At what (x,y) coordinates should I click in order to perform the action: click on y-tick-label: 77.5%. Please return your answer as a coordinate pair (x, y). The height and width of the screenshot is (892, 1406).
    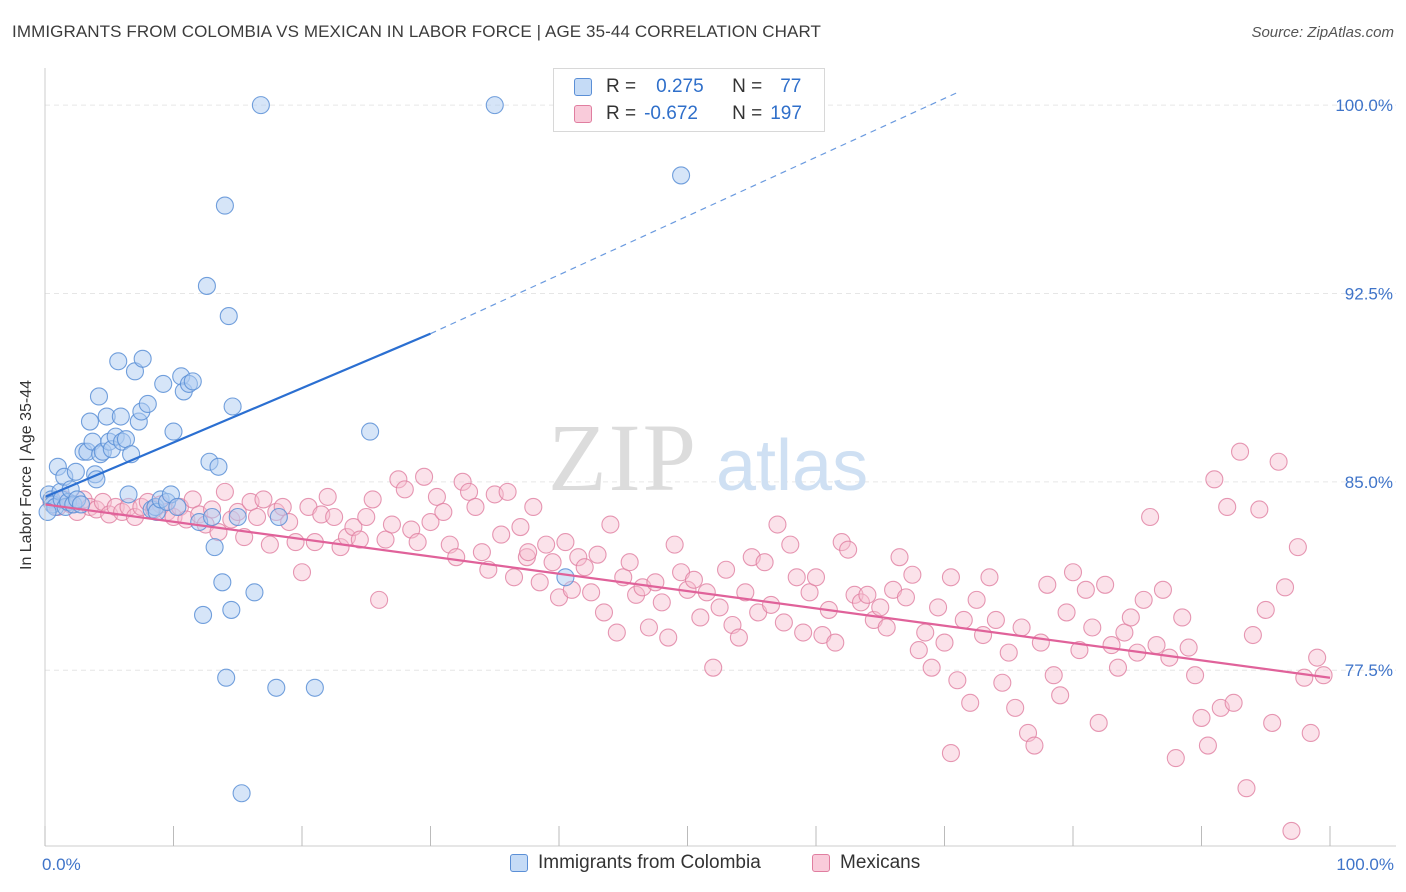
    Looking at the image, I should click on (1369, 670).